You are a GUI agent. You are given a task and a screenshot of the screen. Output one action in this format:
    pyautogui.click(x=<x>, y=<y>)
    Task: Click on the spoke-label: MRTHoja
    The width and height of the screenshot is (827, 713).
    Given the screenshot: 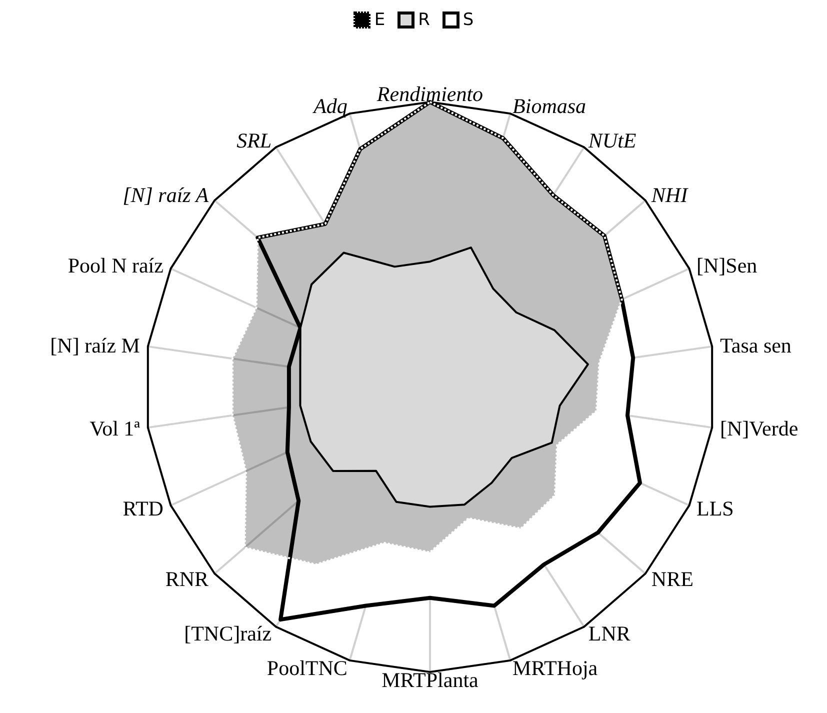 What is the action you would take?
    pyautogui.click(x=555, y=668)
    